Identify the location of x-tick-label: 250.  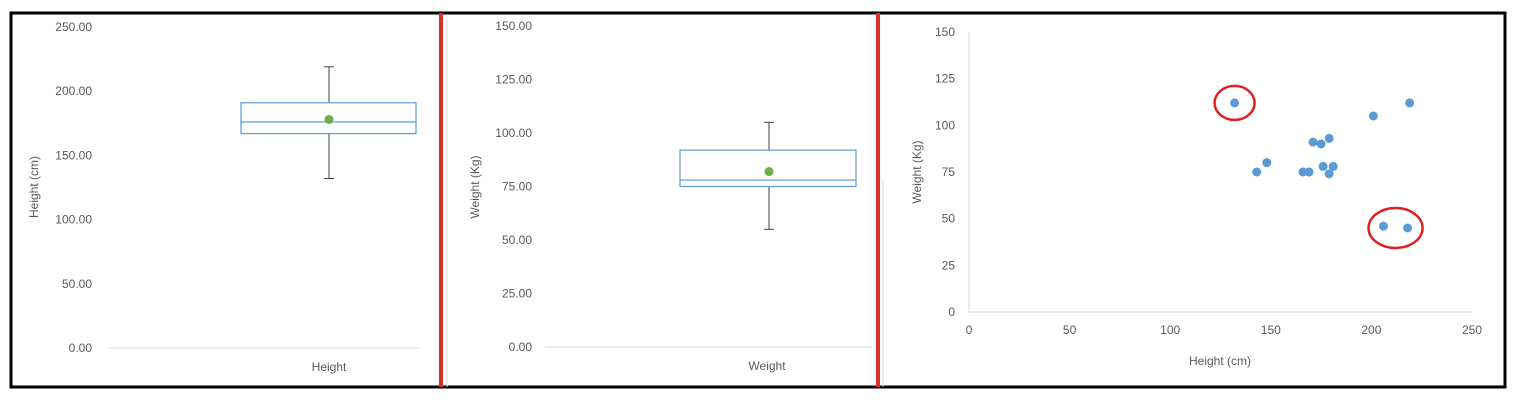
(1472, 330).